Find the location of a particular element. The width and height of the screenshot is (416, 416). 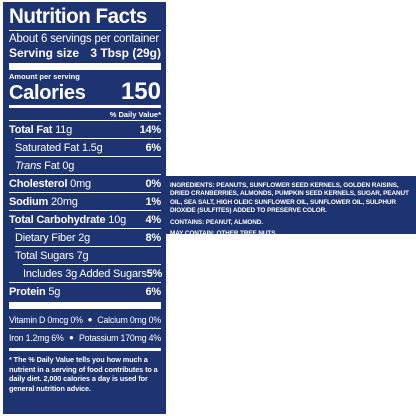

vitamin-row: Iron 1.2mg 6% ● Potassium 170mg 4% is located at coordinates (85, 337).